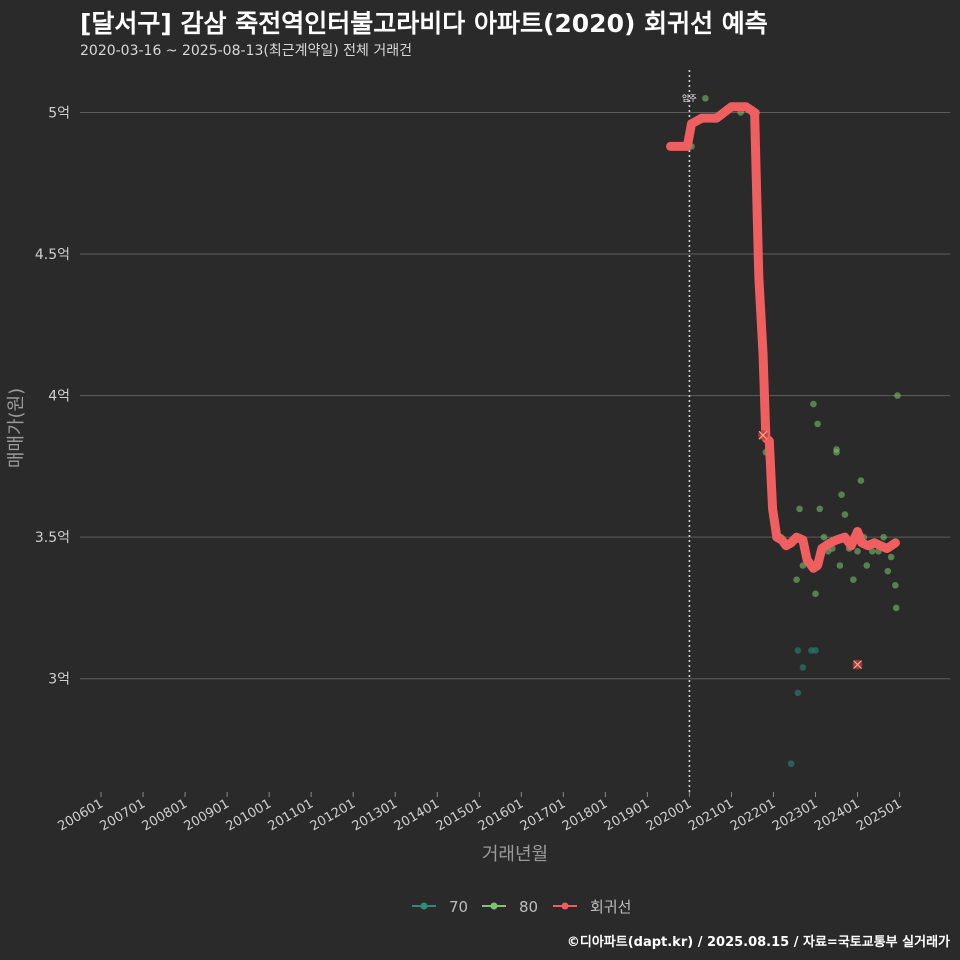 The width and height of the screenshot is (960, 960). I want to click on move-in-label: 입주, so click(689, 98).